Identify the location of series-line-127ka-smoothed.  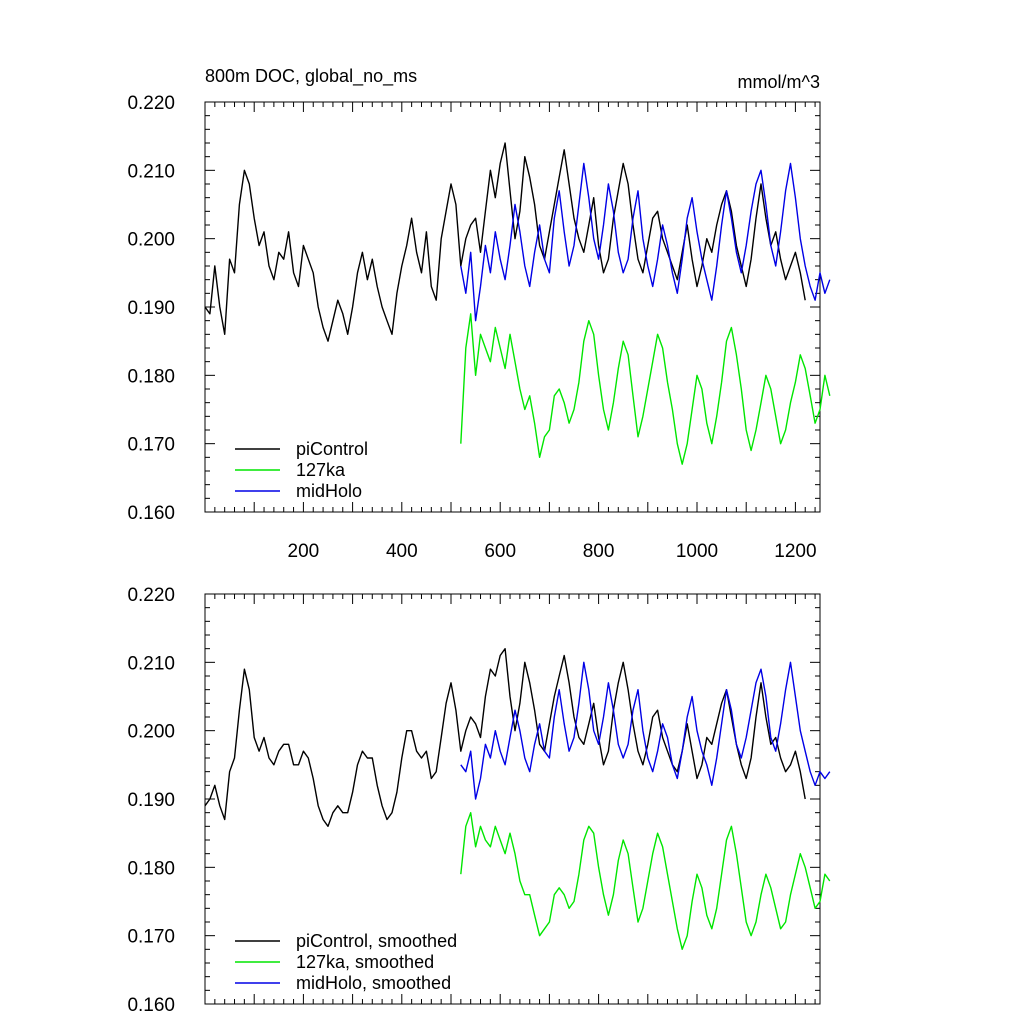
(645, 881).